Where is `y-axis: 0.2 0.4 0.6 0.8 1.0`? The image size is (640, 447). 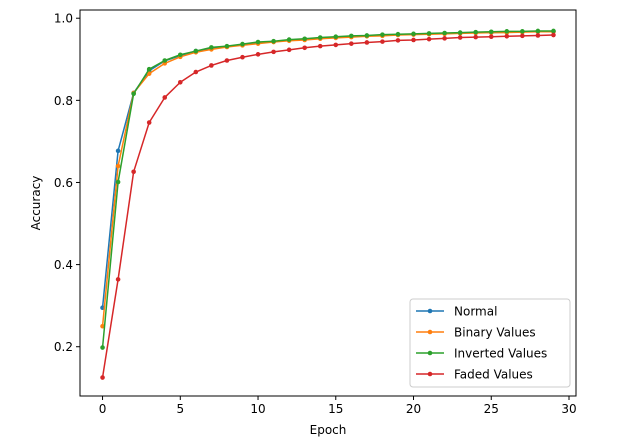
y-axis: 0.2 0.4 0.6 0.8 1.0 is located at coordinates (67, 183).